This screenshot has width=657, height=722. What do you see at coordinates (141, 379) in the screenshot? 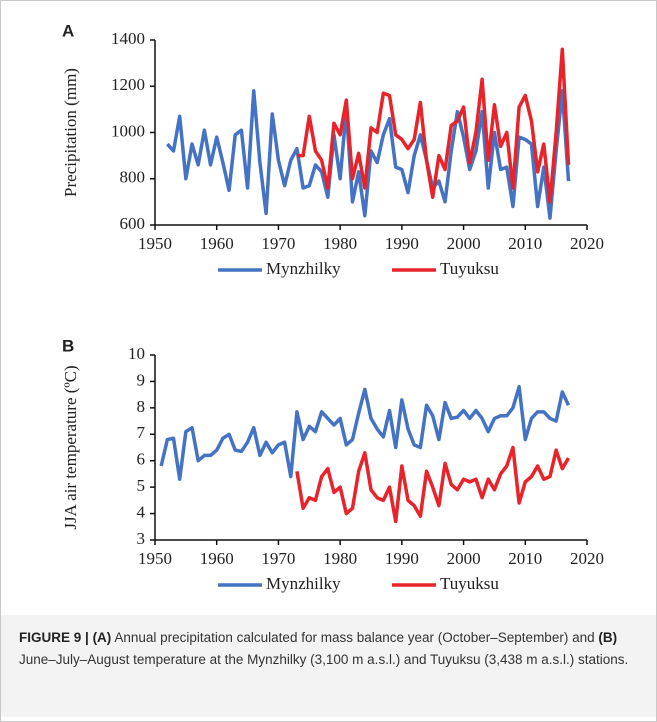
I see `y-tick-label: 9` at bounding box center [141, 379].